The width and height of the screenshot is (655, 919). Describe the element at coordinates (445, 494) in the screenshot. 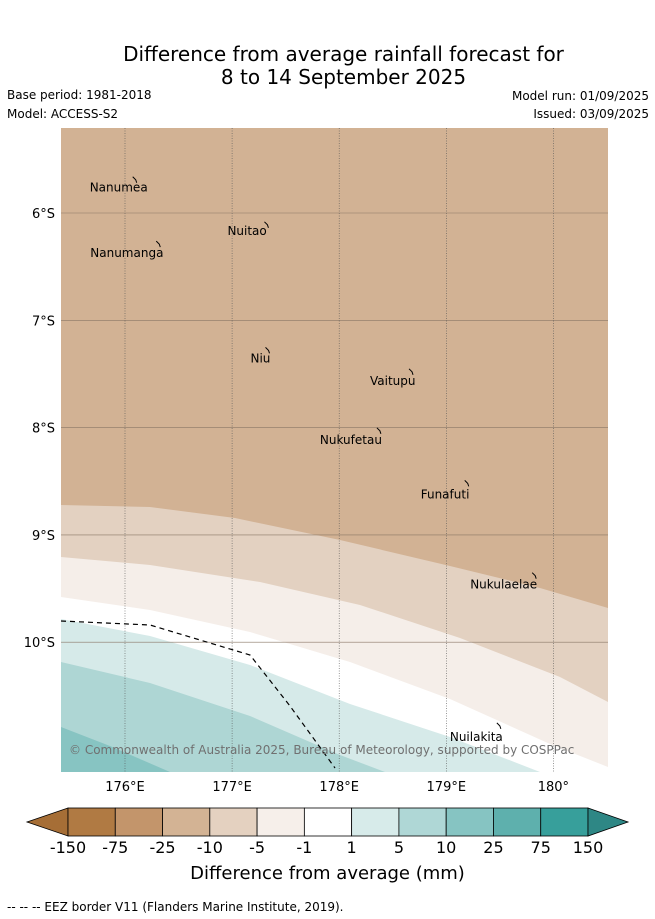

I see `island-label: Funafuti` at that location.